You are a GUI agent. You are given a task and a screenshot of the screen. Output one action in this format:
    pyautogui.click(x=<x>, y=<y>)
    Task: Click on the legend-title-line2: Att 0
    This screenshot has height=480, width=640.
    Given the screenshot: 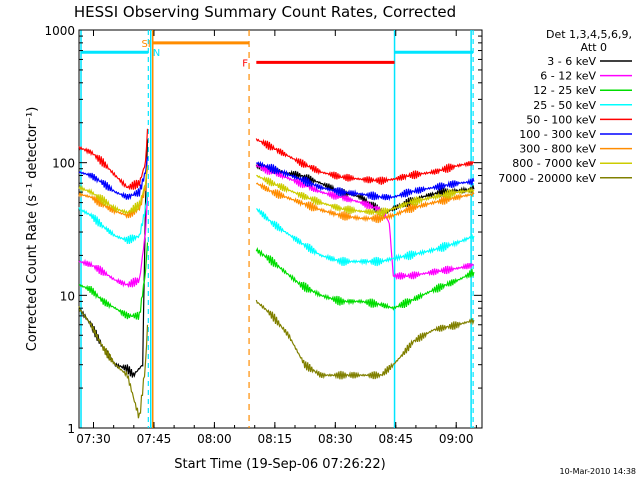 What is the action you would take?
    pyautogui.click(x=594, y=47)
    